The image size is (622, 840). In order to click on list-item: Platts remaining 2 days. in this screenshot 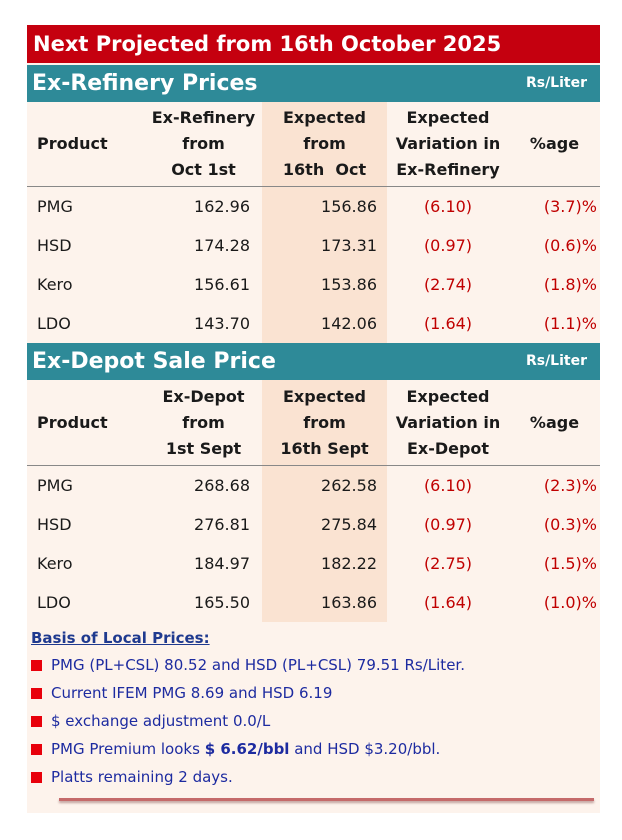, I will do `click(315, 777)`.